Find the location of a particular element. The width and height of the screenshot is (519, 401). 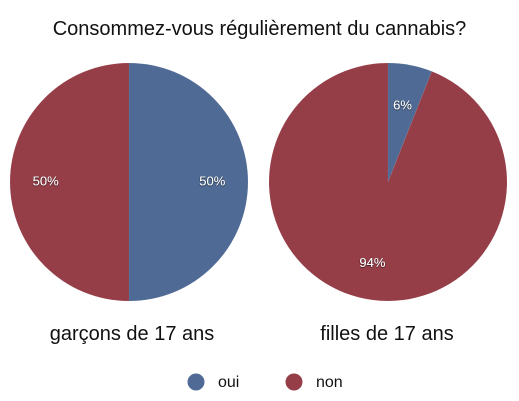

pie-caption-filles: filles de 17 ans is located at coordinates (386, 334).